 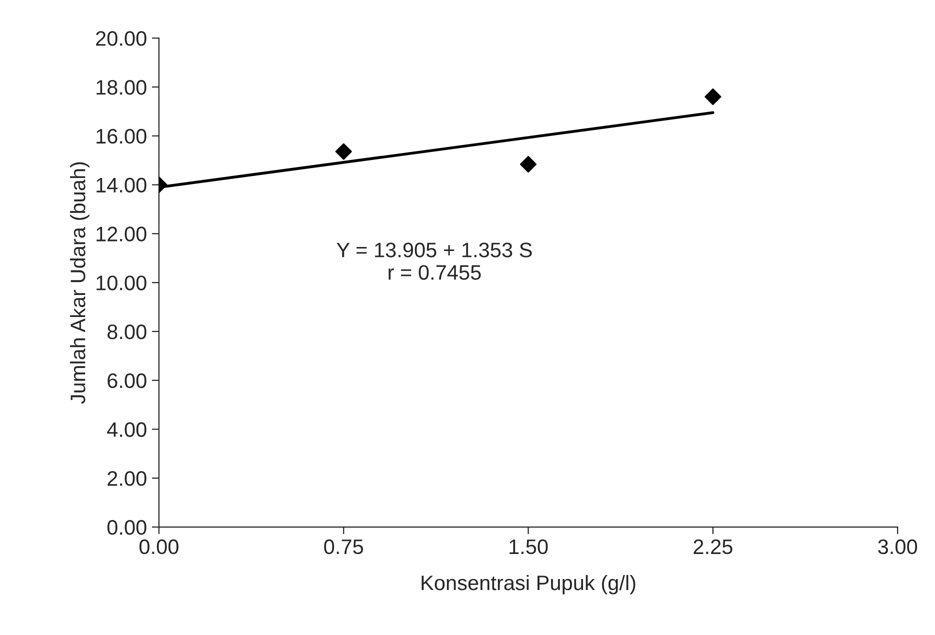 What do you see at coordinates (898, 546) in the screenshot?
I see `x-tick-label: 3.00` at bounding box center [898, 546].